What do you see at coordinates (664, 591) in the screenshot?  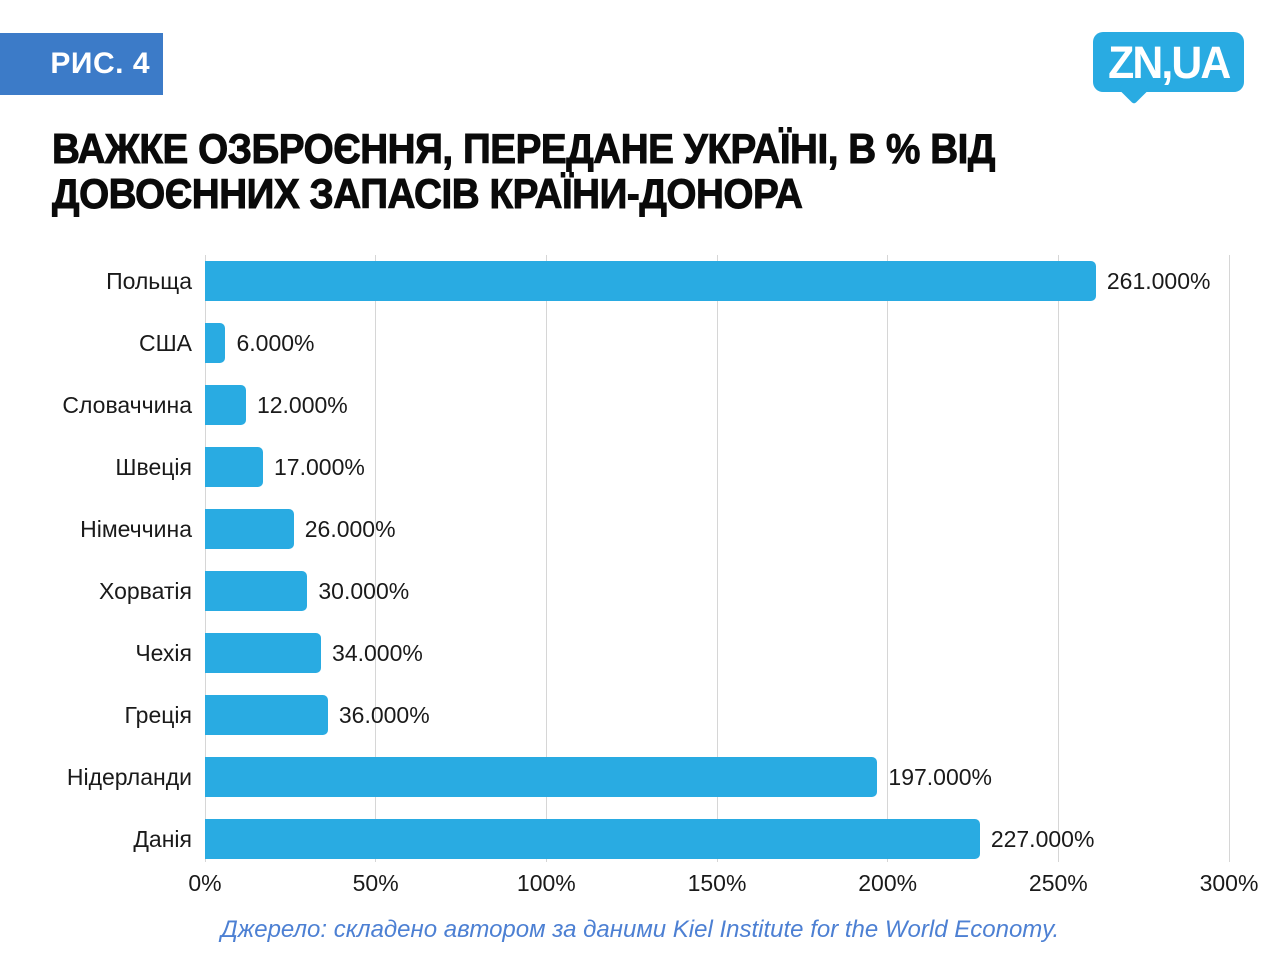 I see `bar-row: Хорватія 30.000%` at bounding box center [664, 591].